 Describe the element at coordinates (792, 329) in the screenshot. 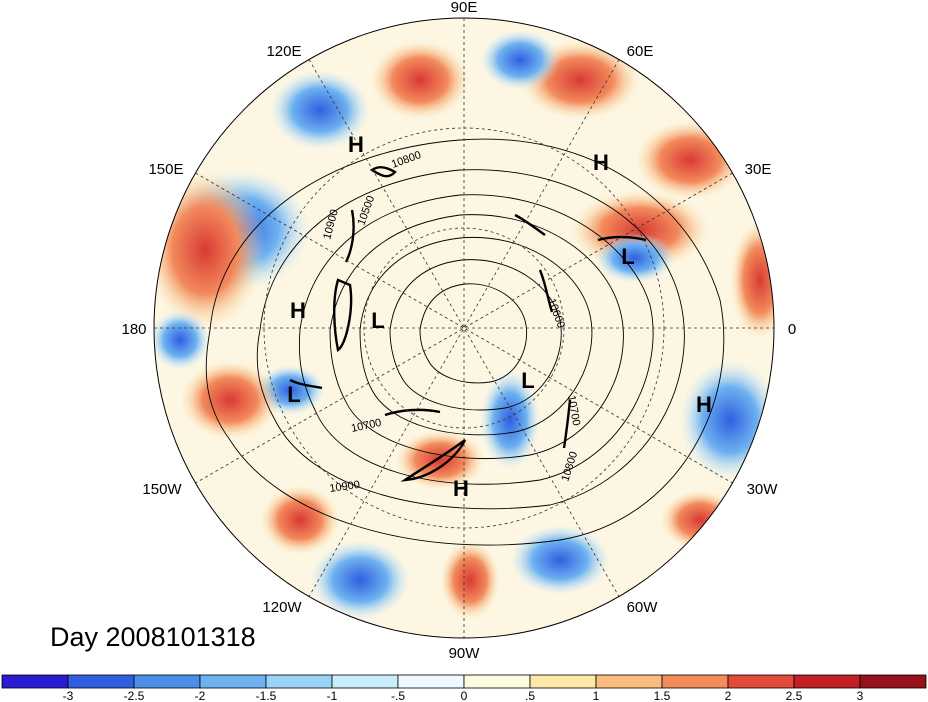

I see `lon-label-0: 0` at that location.